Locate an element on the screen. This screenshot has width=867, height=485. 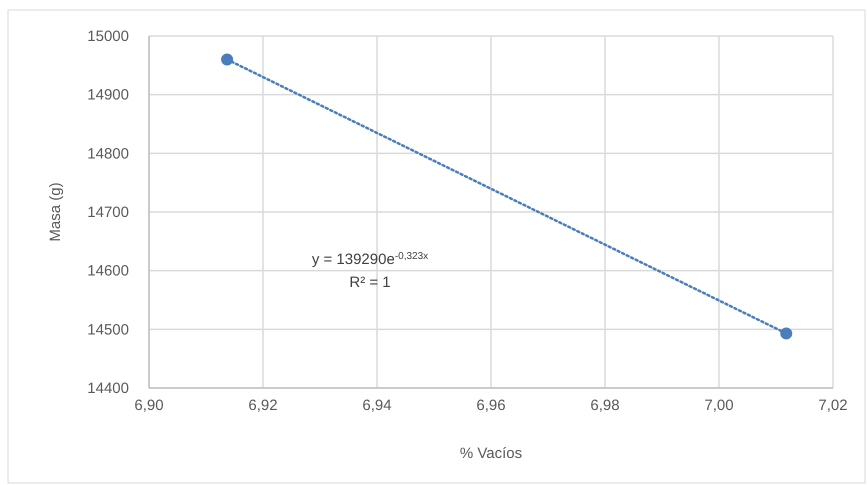
x-tick-label: 7,02 is located at coordinates (833, 405).